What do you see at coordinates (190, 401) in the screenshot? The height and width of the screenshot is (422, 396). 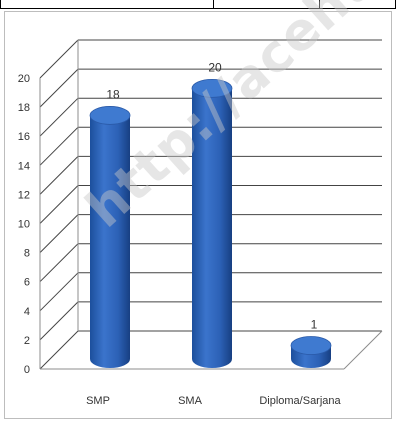 I see `x-tick-label: SMA` at bounding box center [190, 401].